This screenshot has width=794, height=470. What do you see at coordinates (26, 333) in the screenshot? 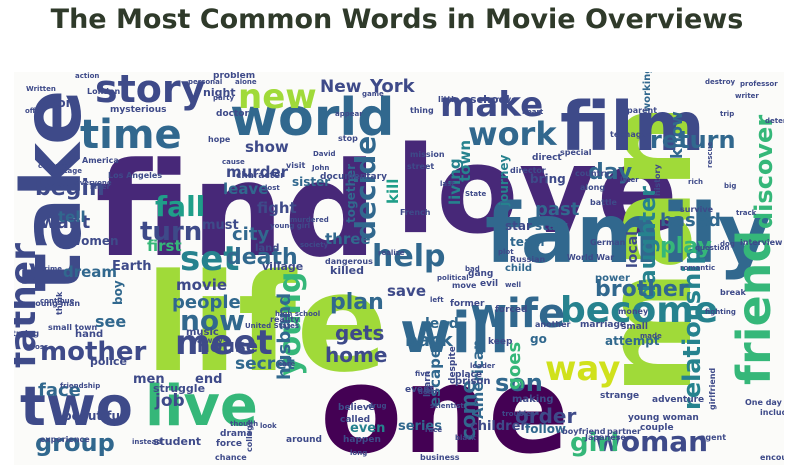
I see `word-trying: trying` at bounding box center [26, 333].